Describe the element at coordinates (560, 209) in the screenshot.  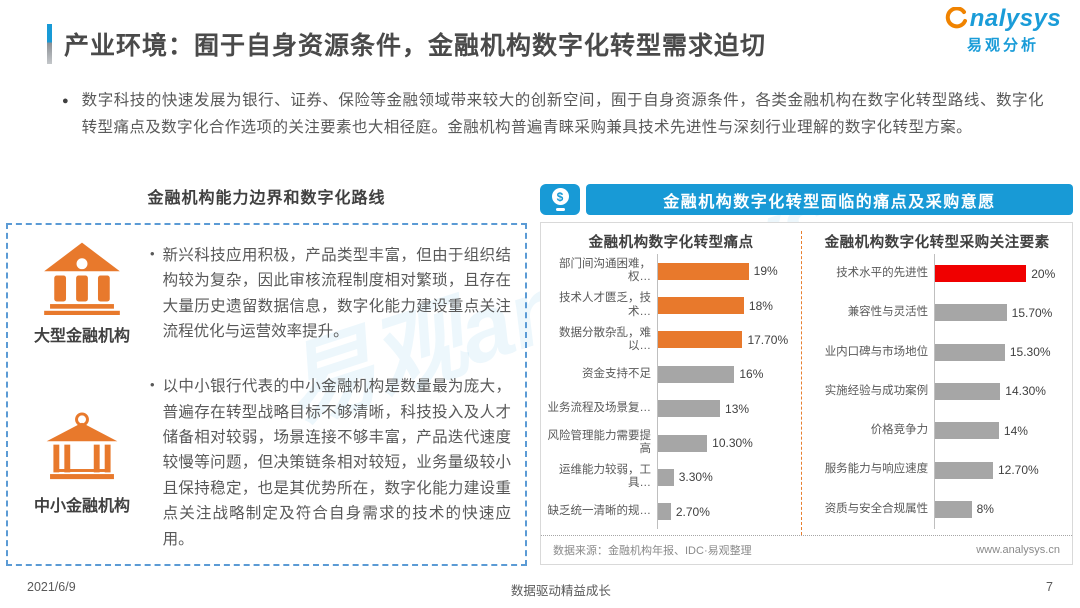
I see `home-button-dash` at that location.